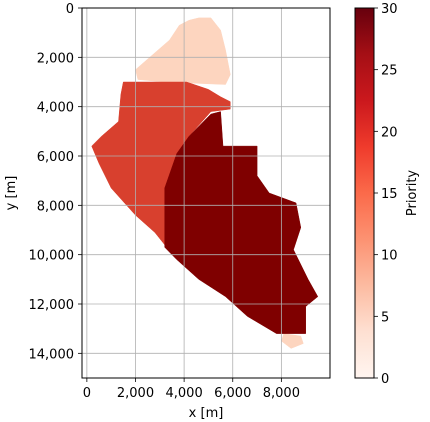 The image size is (430, 422). I want to click on y-tick-label: 0, so click(70, 9).